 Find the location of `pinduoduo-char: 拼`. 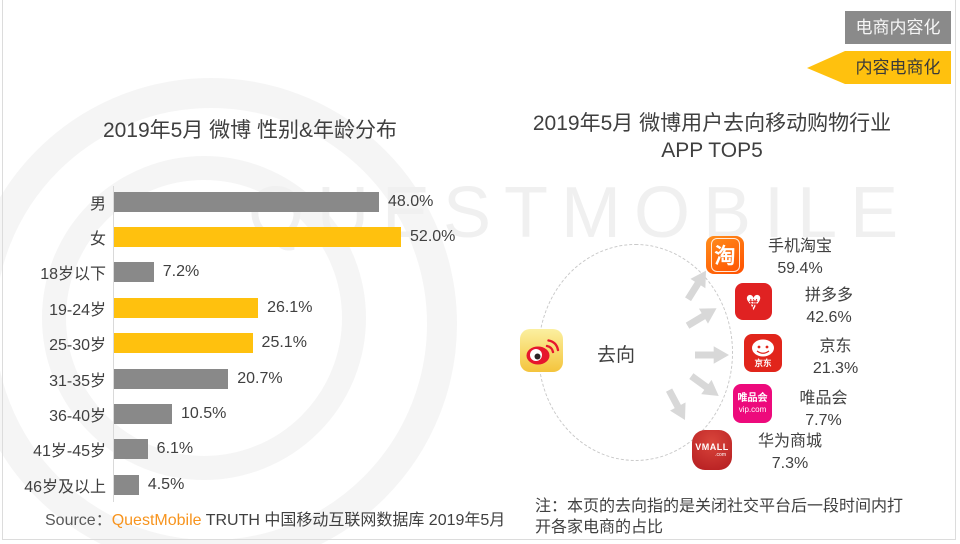

pinduoduo-char: 拼 is located at coordinates (753, 304).